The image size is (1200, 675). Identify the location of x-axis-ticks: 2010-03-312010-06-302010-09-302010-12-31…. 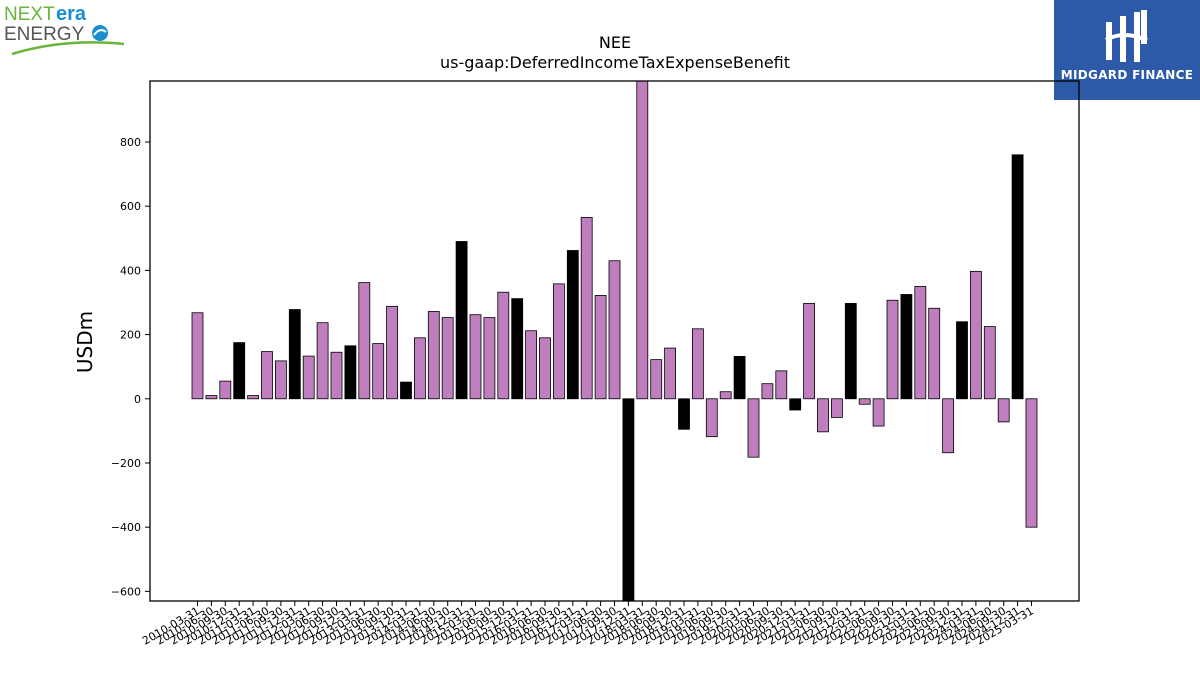
(588, 624).